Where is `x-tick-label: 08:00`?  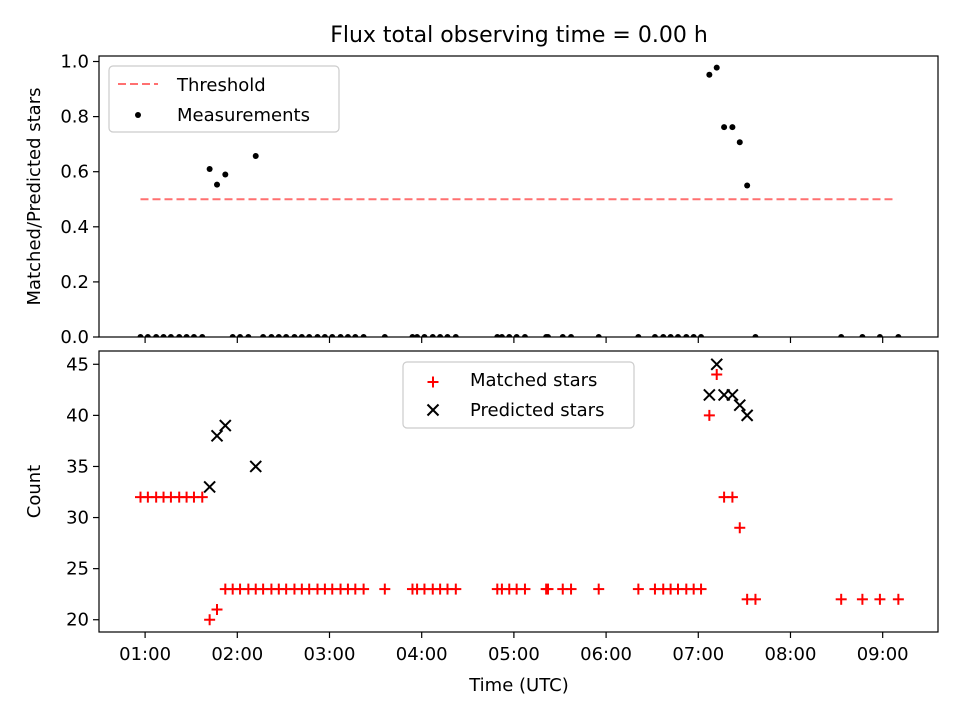 x-tick-label: 08:00 is located at coordinates (791, 654).